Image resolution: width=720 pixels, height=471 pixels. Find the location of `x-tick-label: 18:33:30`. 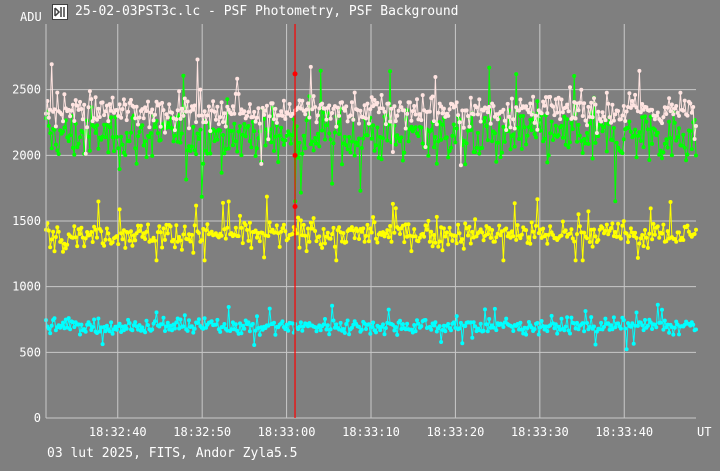

x-tick-label: 18:33:30 is located at coordinates (540, 432).